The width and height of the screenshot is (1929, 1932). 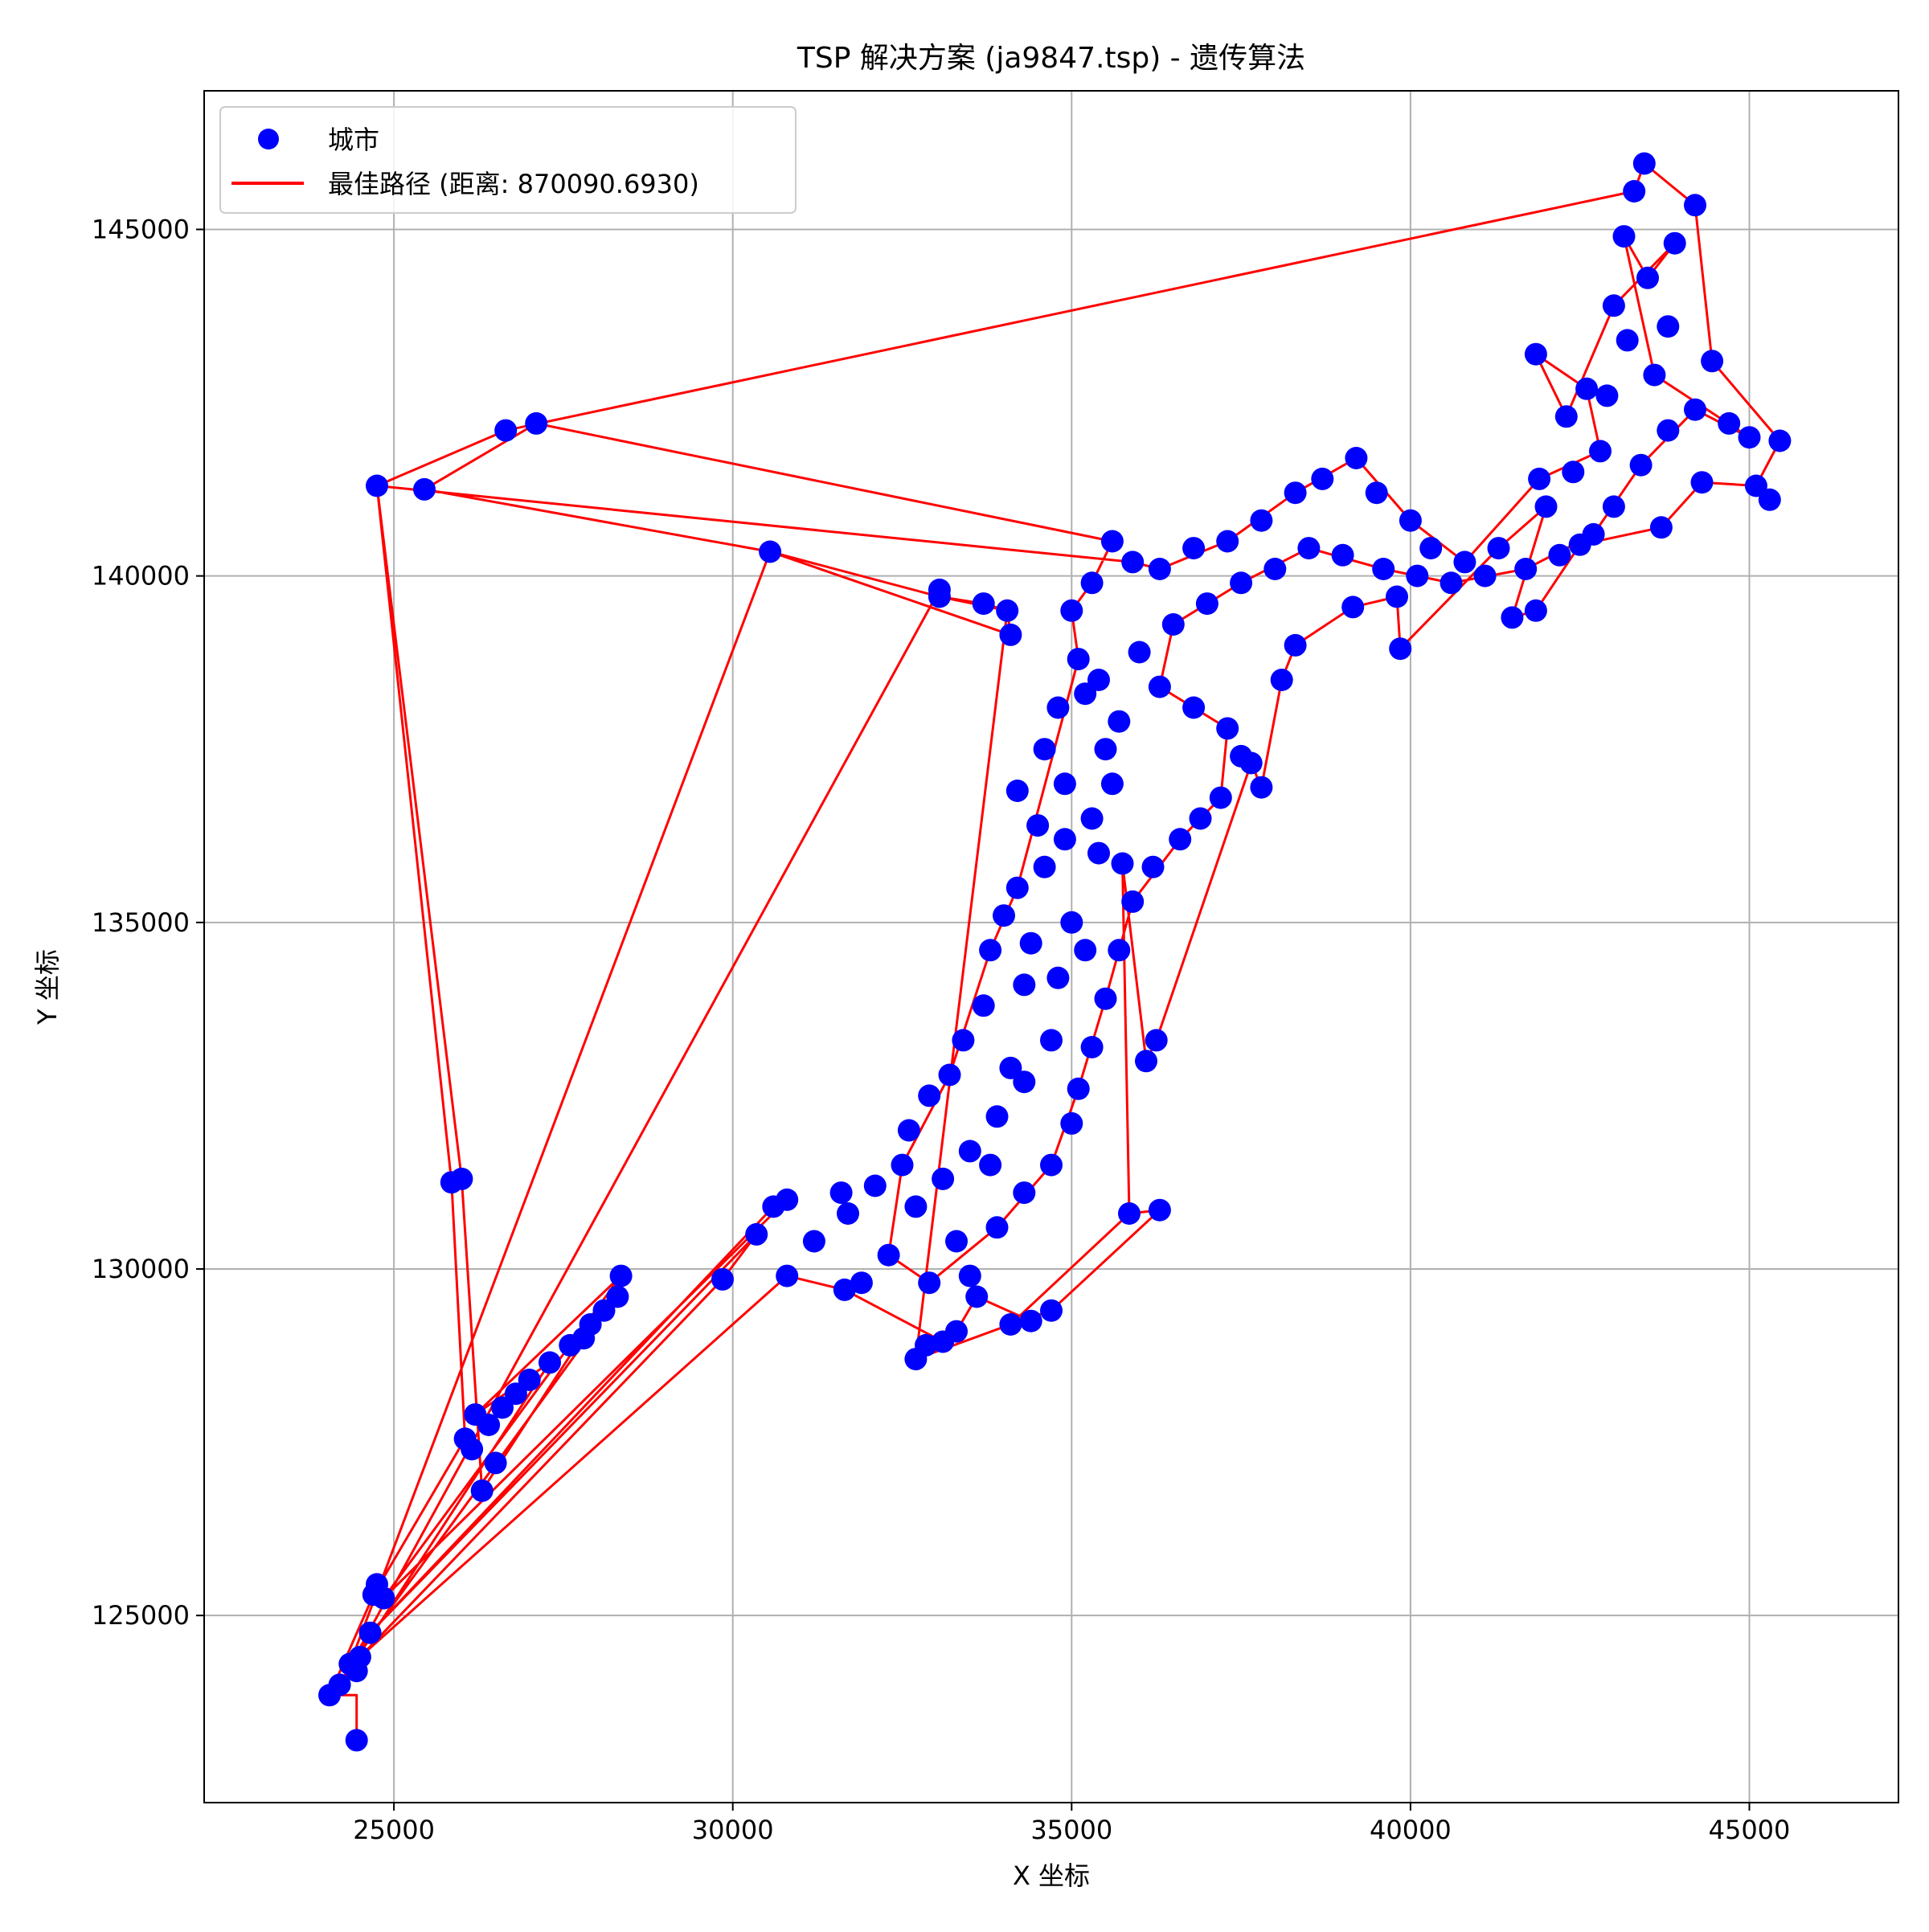 What do you see at coordinates (1411, 1830) in the screenshot?
I see `x-tick-label: 40000` at bounding box center [1411, 1830].